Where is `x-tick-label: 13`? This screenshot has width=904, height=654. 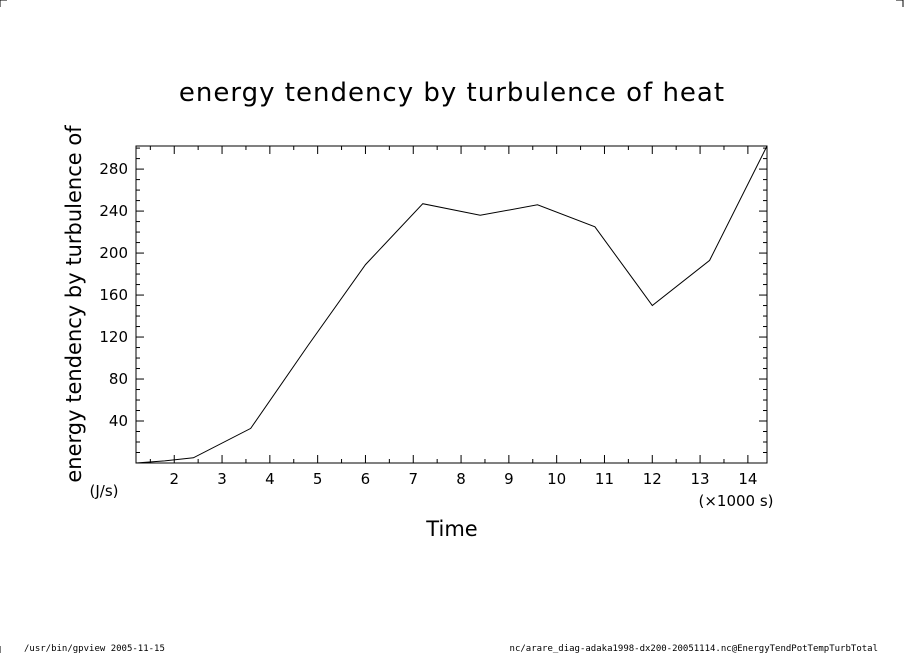
x-tick-label: 13 is located at coordinates (700, 479).